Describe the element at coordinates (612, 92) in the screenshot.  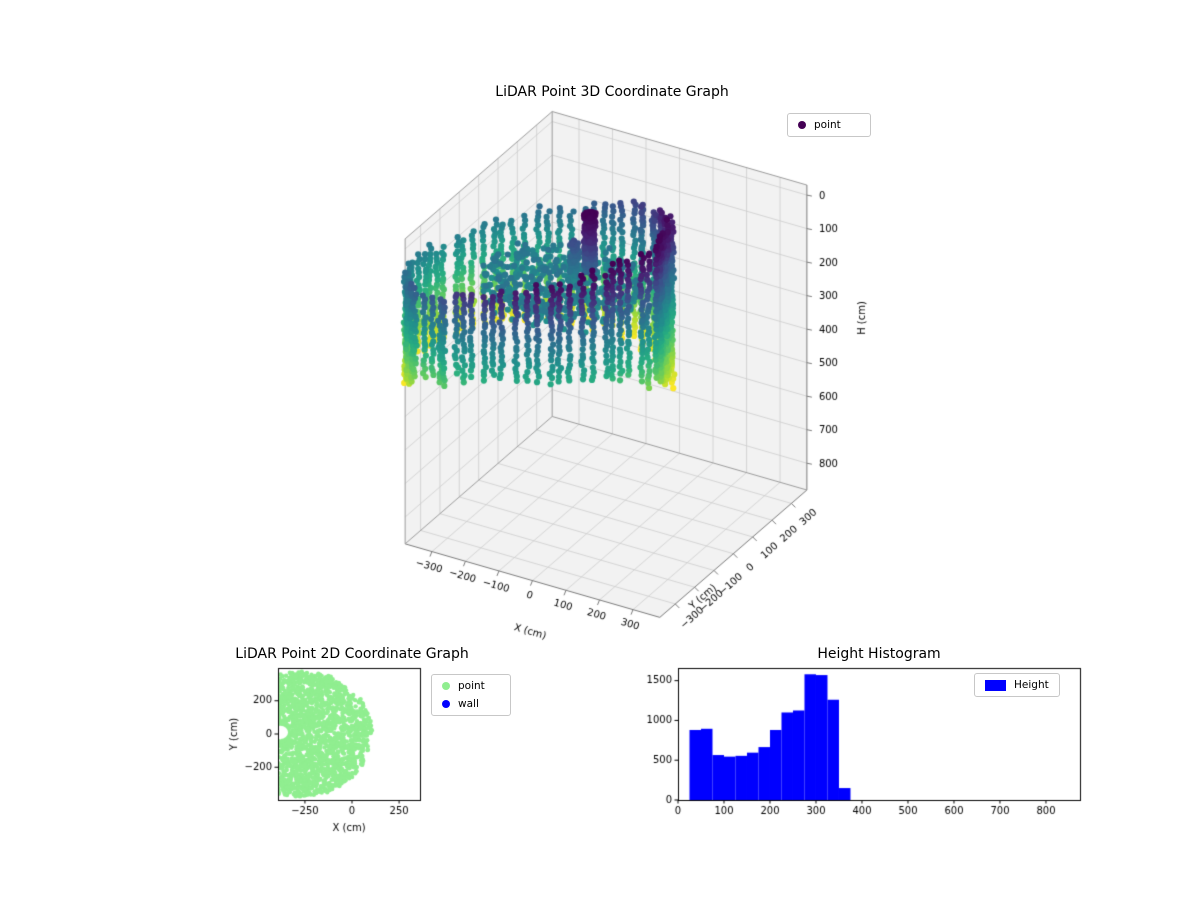
I see `plot3d-title: LiDAR Point 3D Coordinate Graph` at that location.